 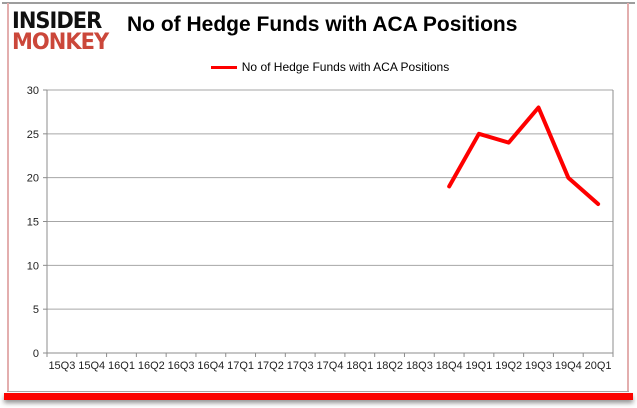 I want to click on x-axis-label: 20Q1, so click(x=598, y=366).